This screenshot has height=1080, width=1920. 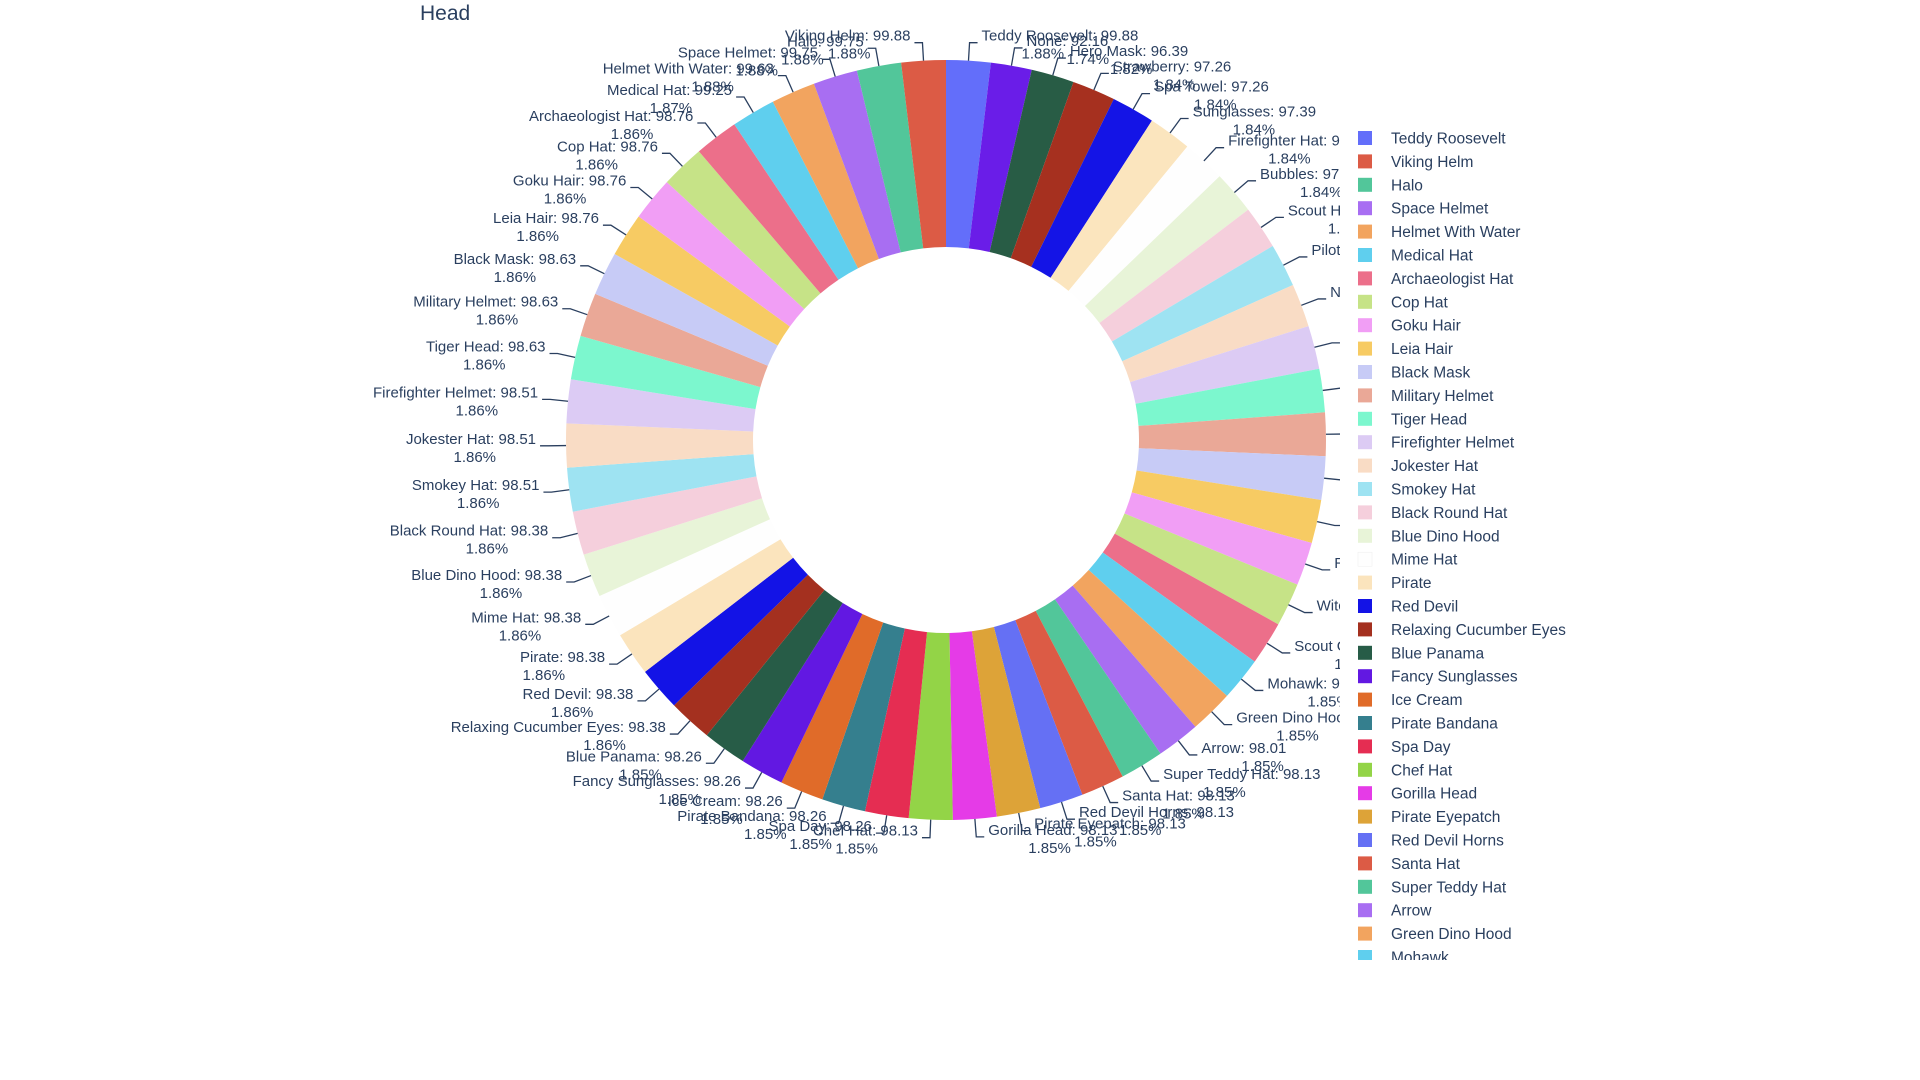 I want to click on legend-item: Red Devil Horns, so click(x=1431, y=841).